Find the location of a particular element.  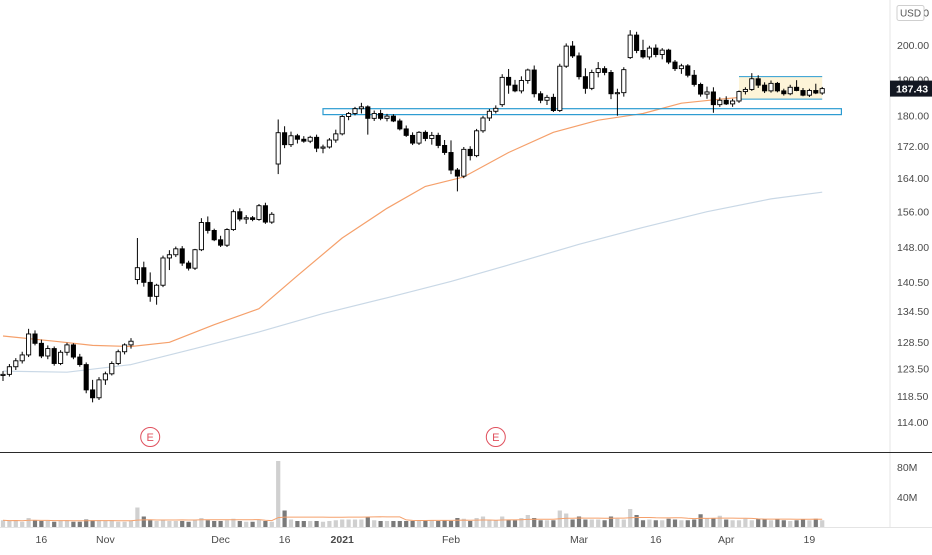

earnings-circle is located at coordinates (150, 437).